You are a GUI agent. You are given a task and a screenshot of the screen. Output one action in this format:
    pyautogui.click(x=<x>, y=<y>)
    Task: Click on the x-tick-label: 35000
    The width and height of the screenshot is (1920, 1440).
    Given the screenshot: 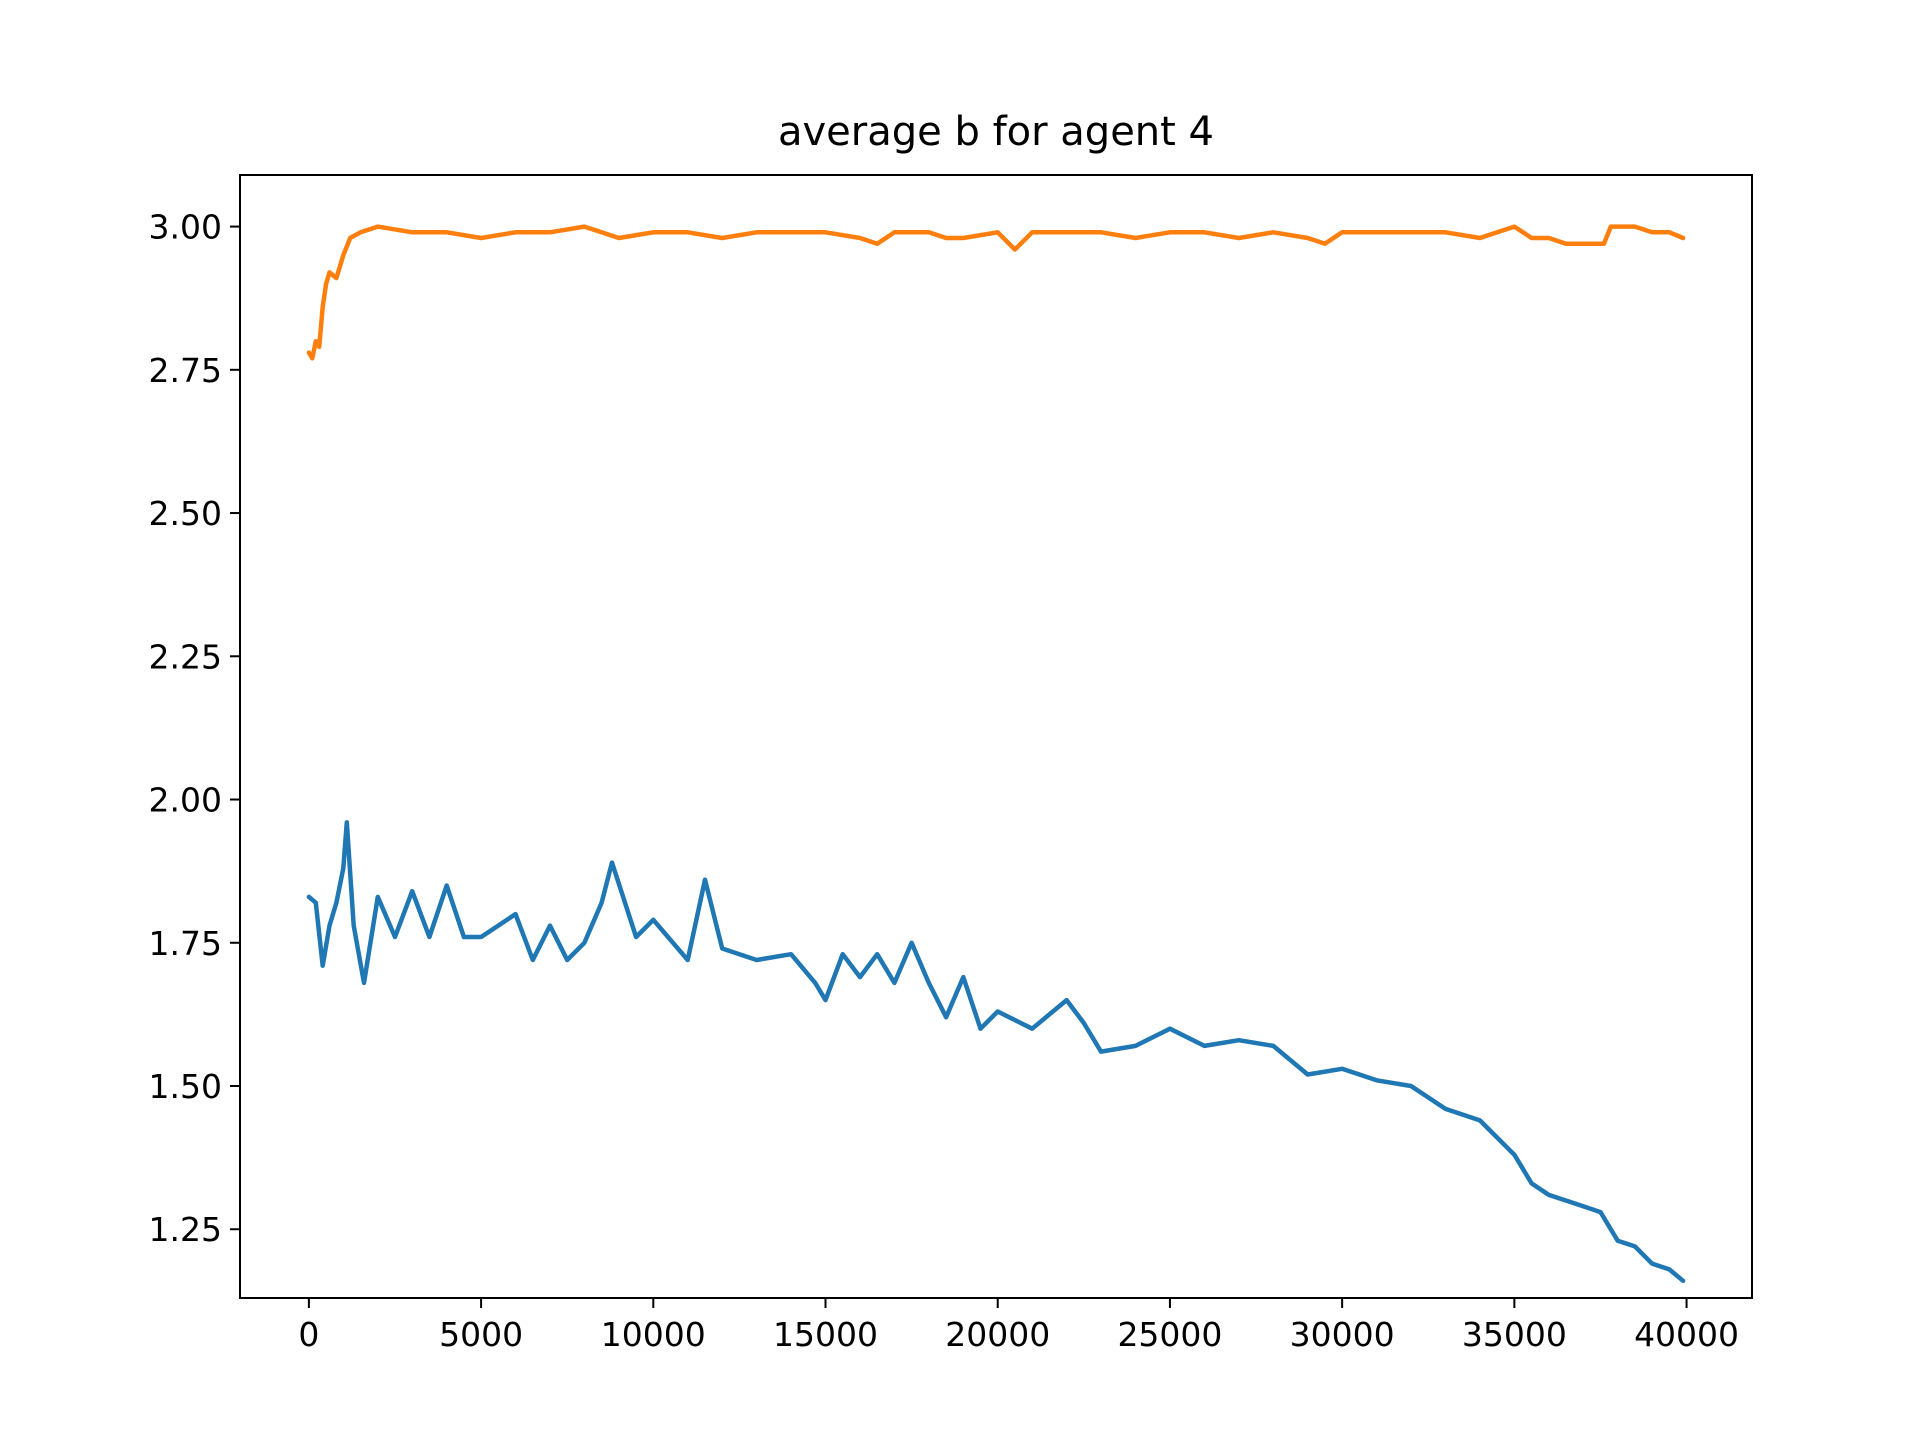 What is the action you would take?
    pyautogui.click(x=1514, y=1334)
    